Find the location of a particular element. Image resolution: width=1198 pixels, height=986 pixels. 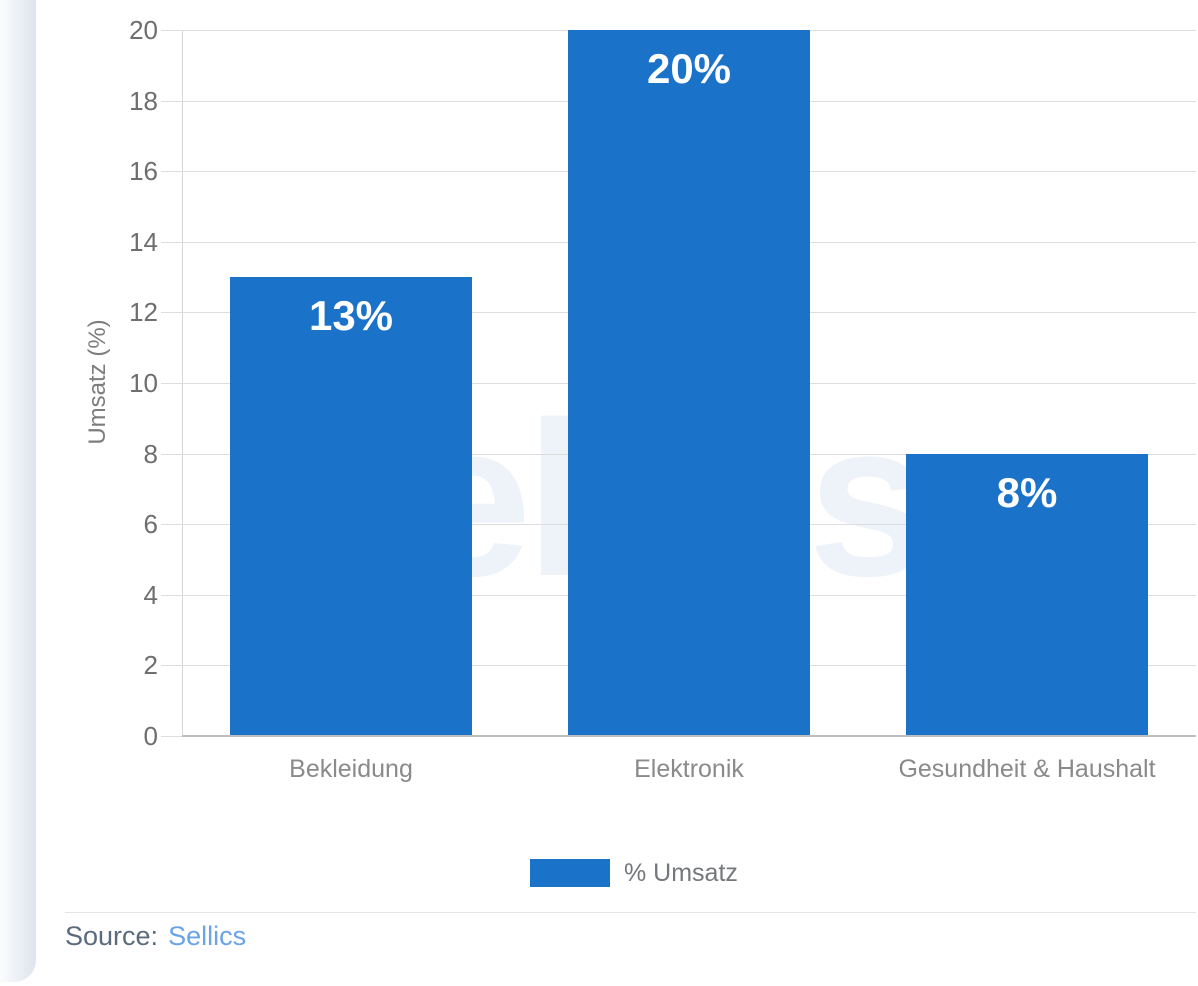

source-label: Source: is located at coordinates (112, 936).